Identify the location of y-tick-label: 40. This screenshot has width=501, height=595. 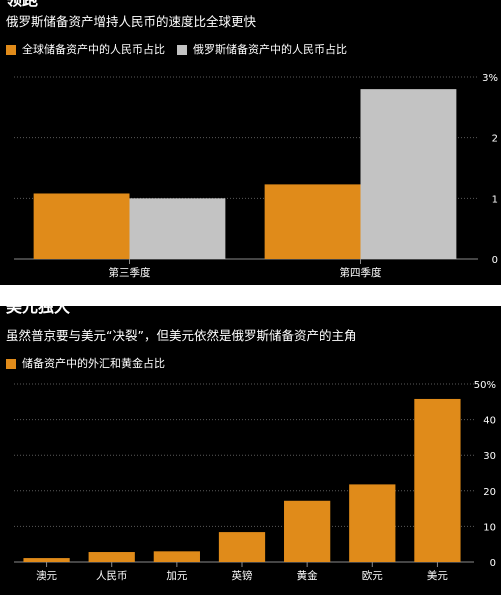
(489, 421).